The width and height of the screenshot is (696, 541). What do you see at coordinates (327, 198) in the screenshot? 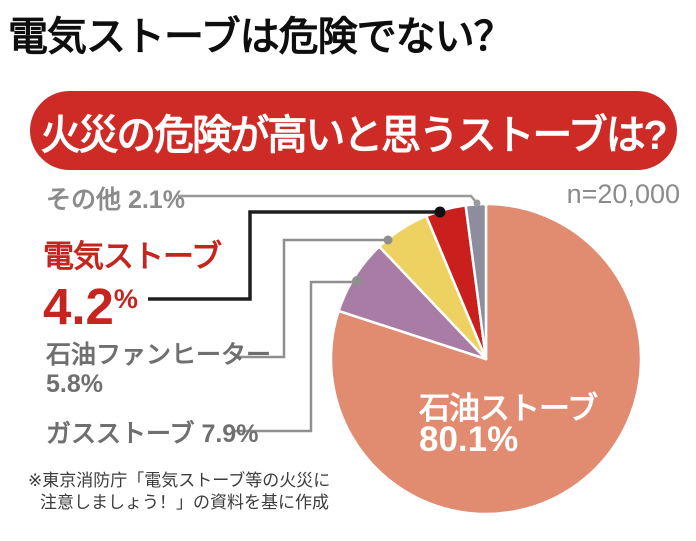
I see `leader-line-other` at bounding box center [327, 198].